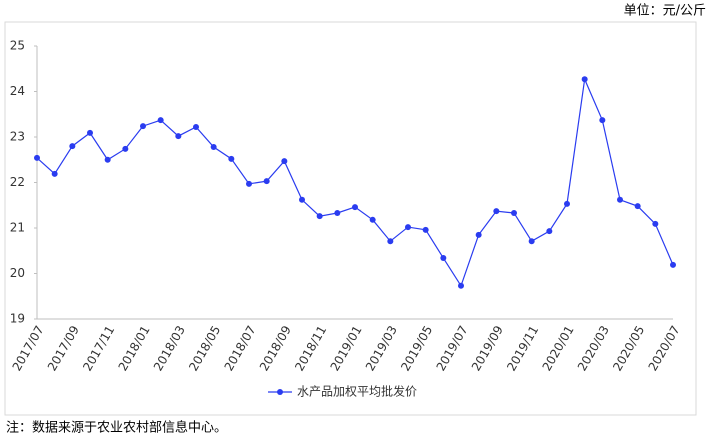 This screenshot has width=714, height=441. What do you see at coordinates (169, 348) in the screenshot?
I see `x-tick-label: 2018/03` at bounding box center [169, 348].